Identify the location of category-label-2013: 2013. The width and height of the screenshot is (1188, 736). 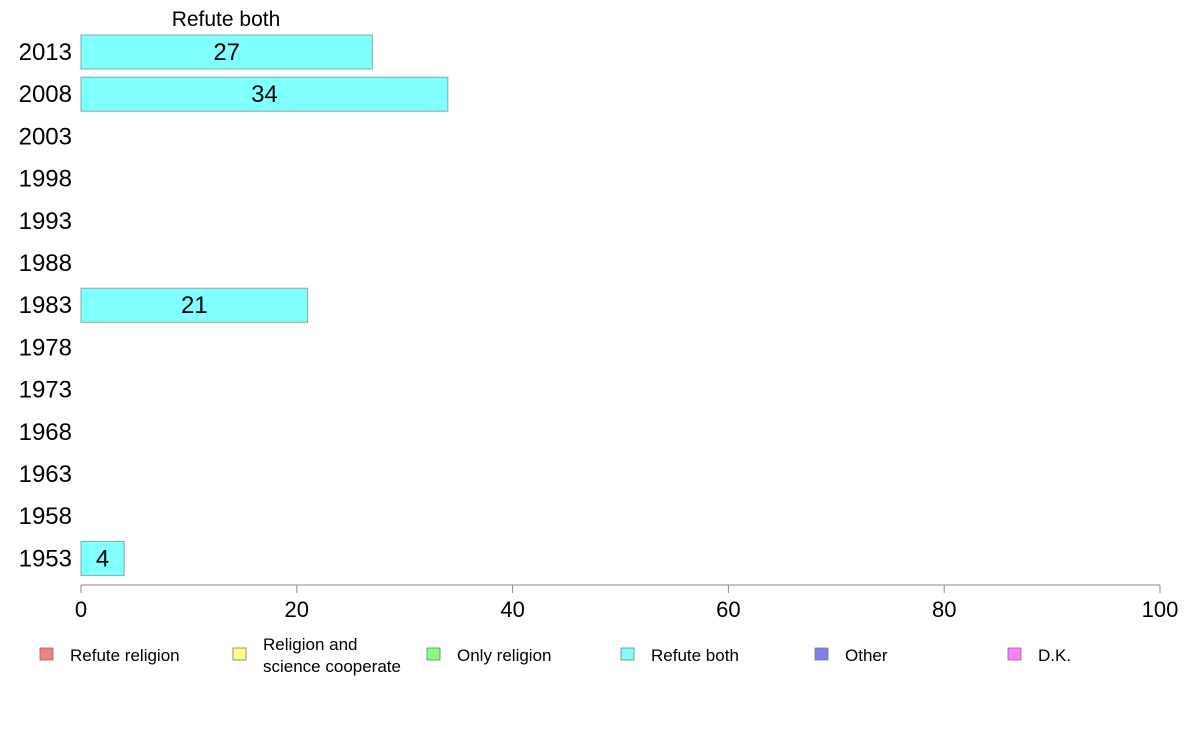
(45, 52).